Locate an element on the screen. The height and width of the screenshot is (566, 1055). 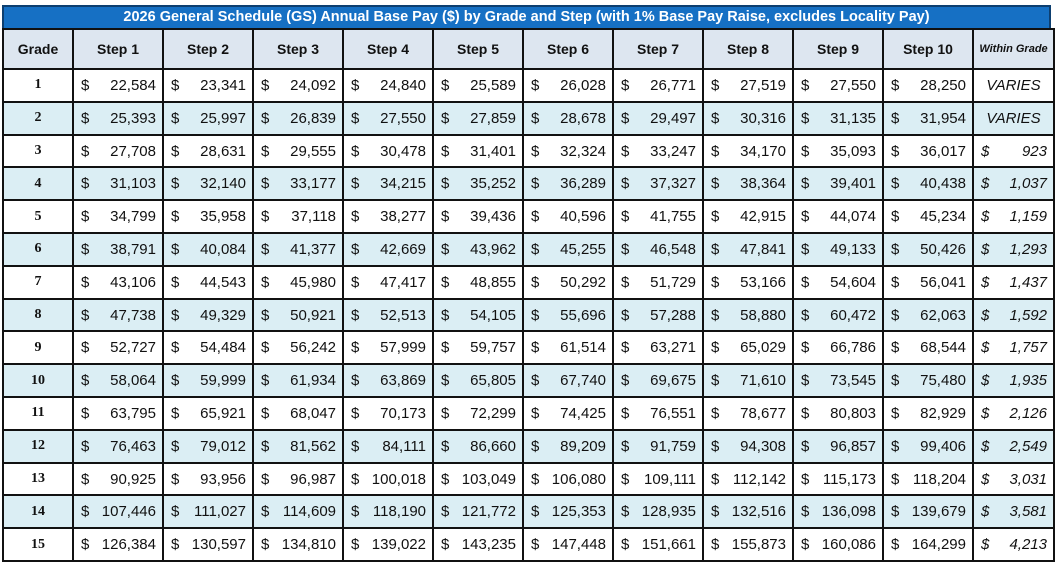
pay-value: 27,859 is located at coordinates (493, 118).